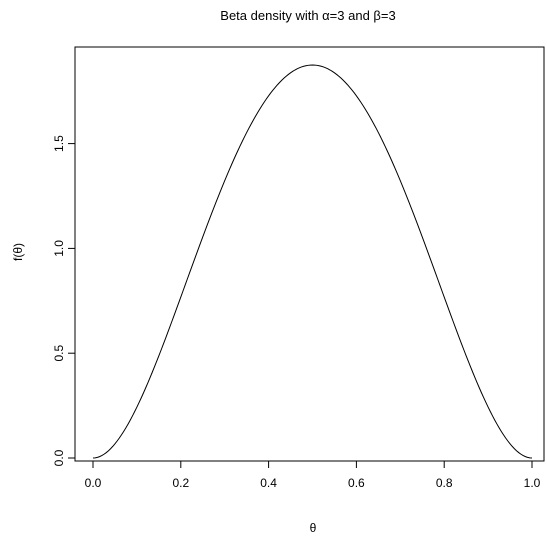  I want to click on x-tick-label: 0.4, so click(268, 483).